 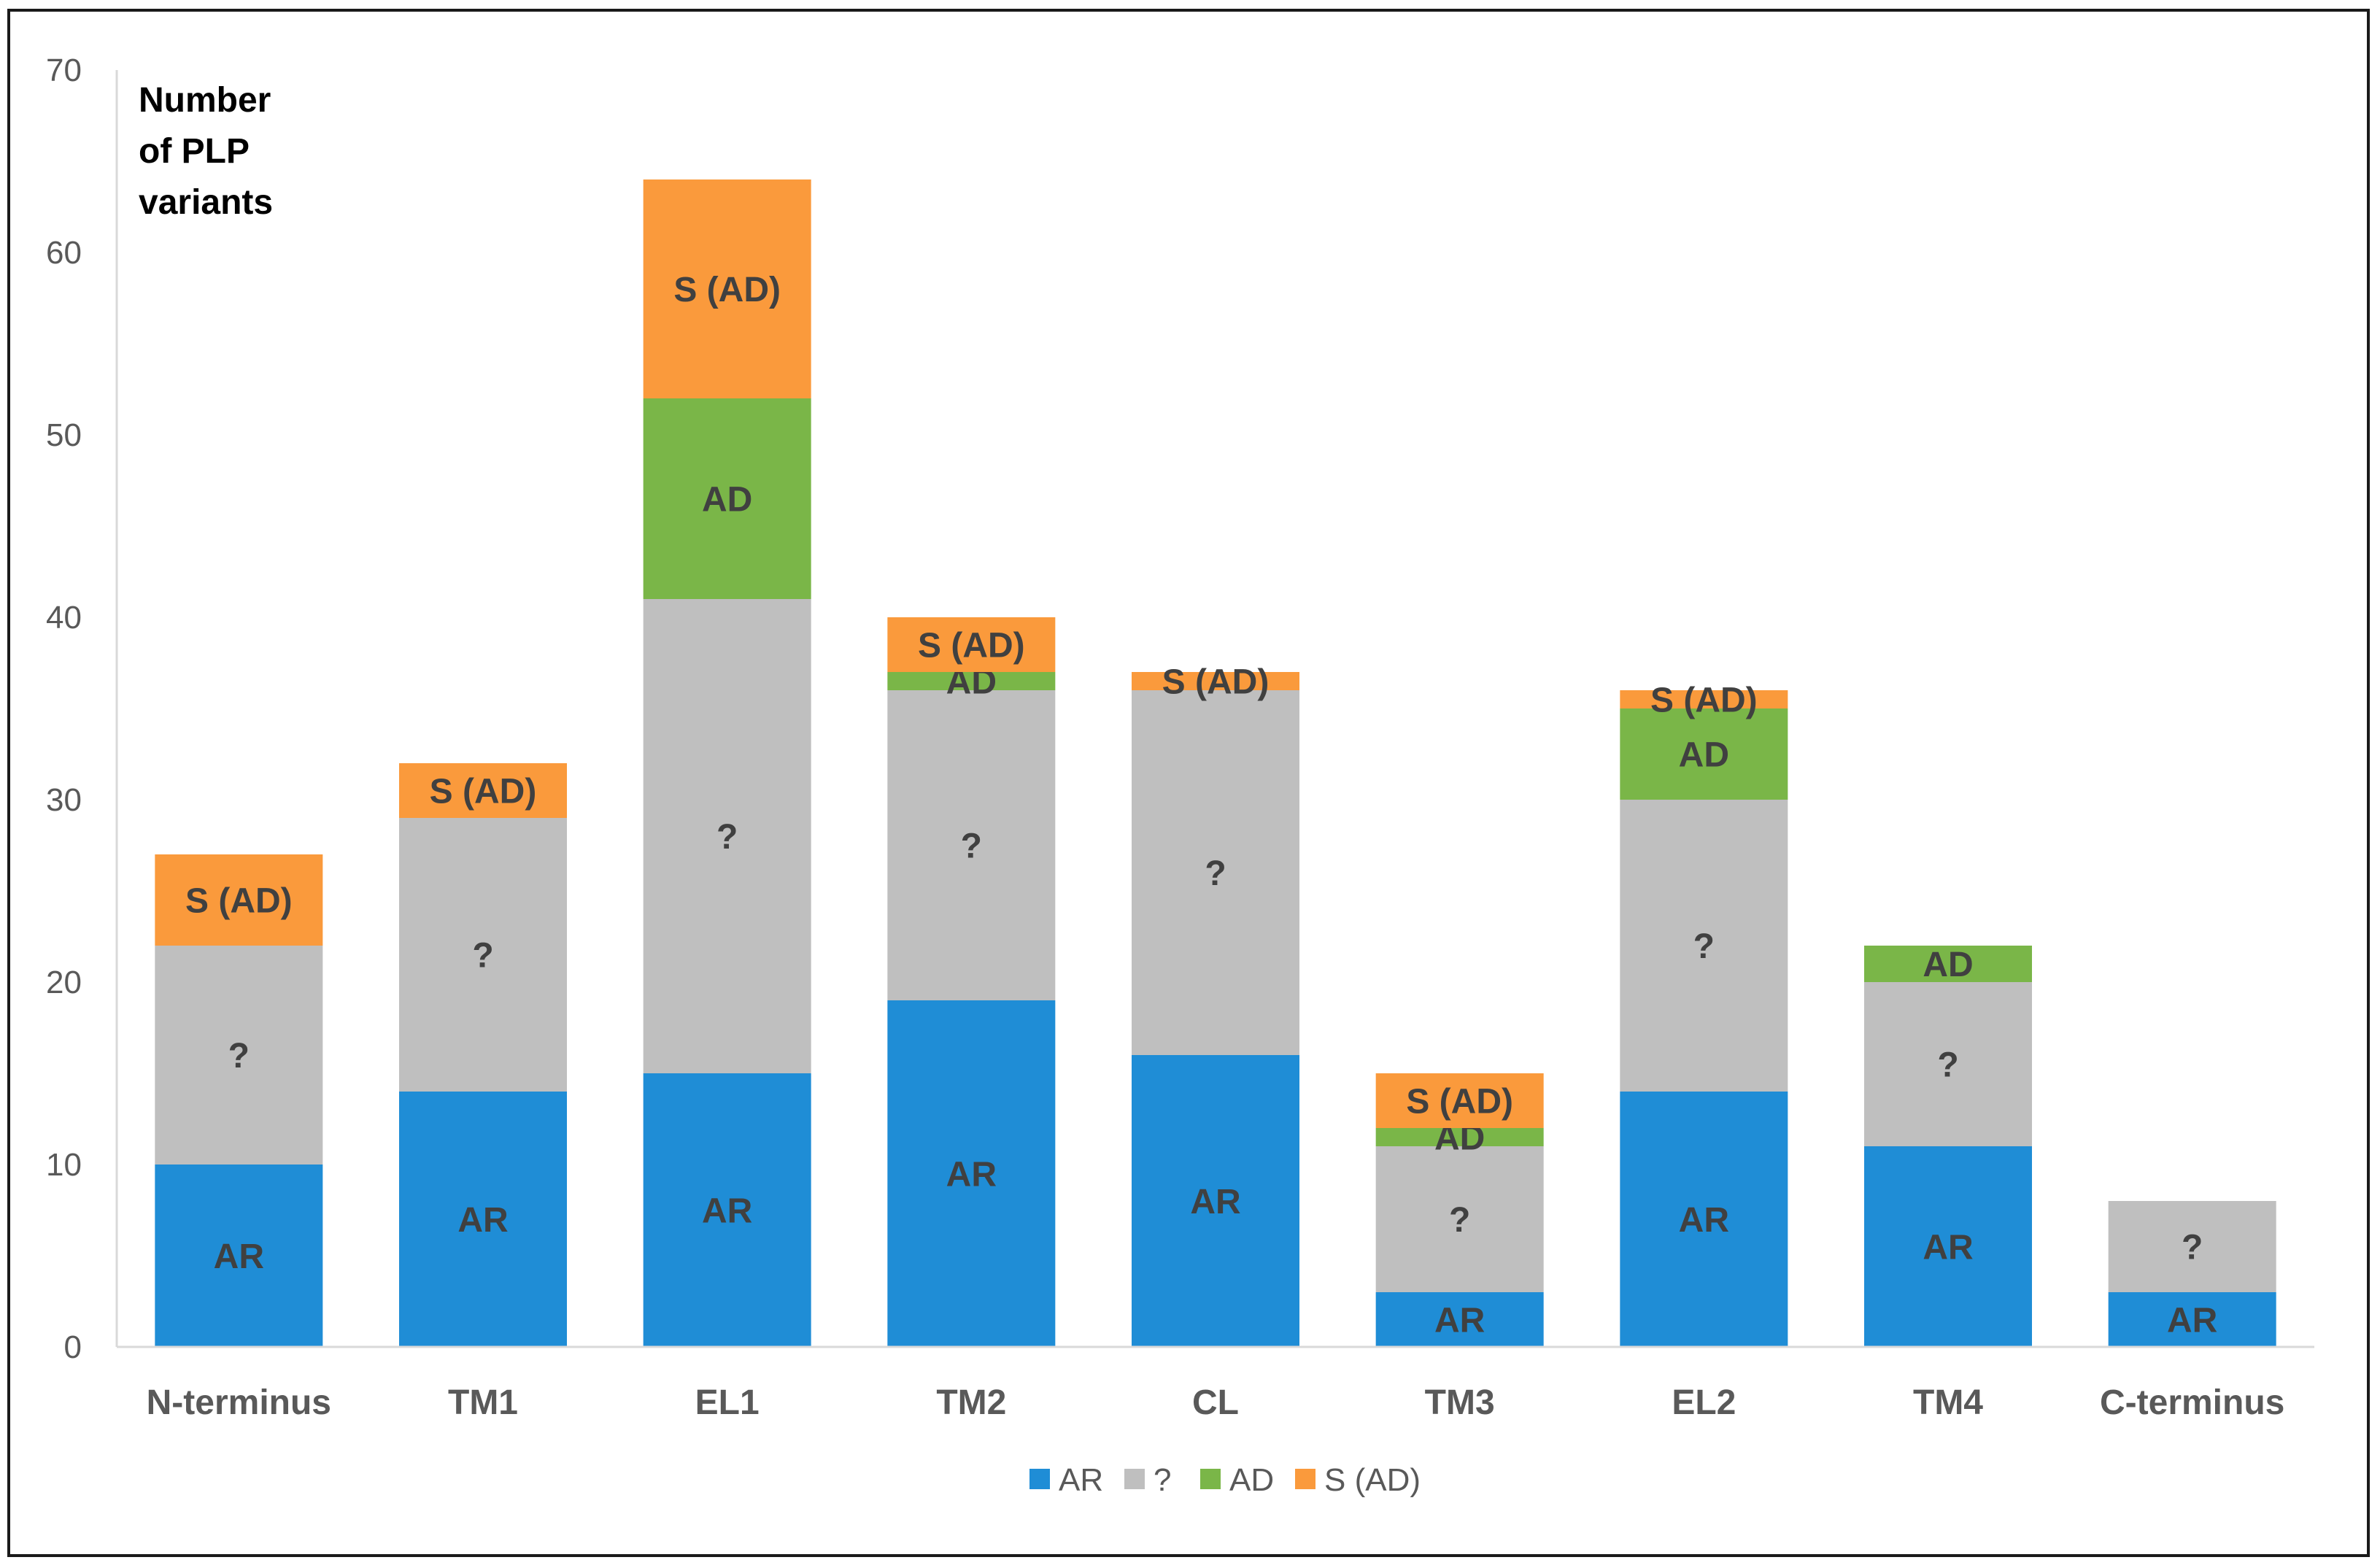 I want to click on x-tick-label: EL1, so click(x=727, y=1402).